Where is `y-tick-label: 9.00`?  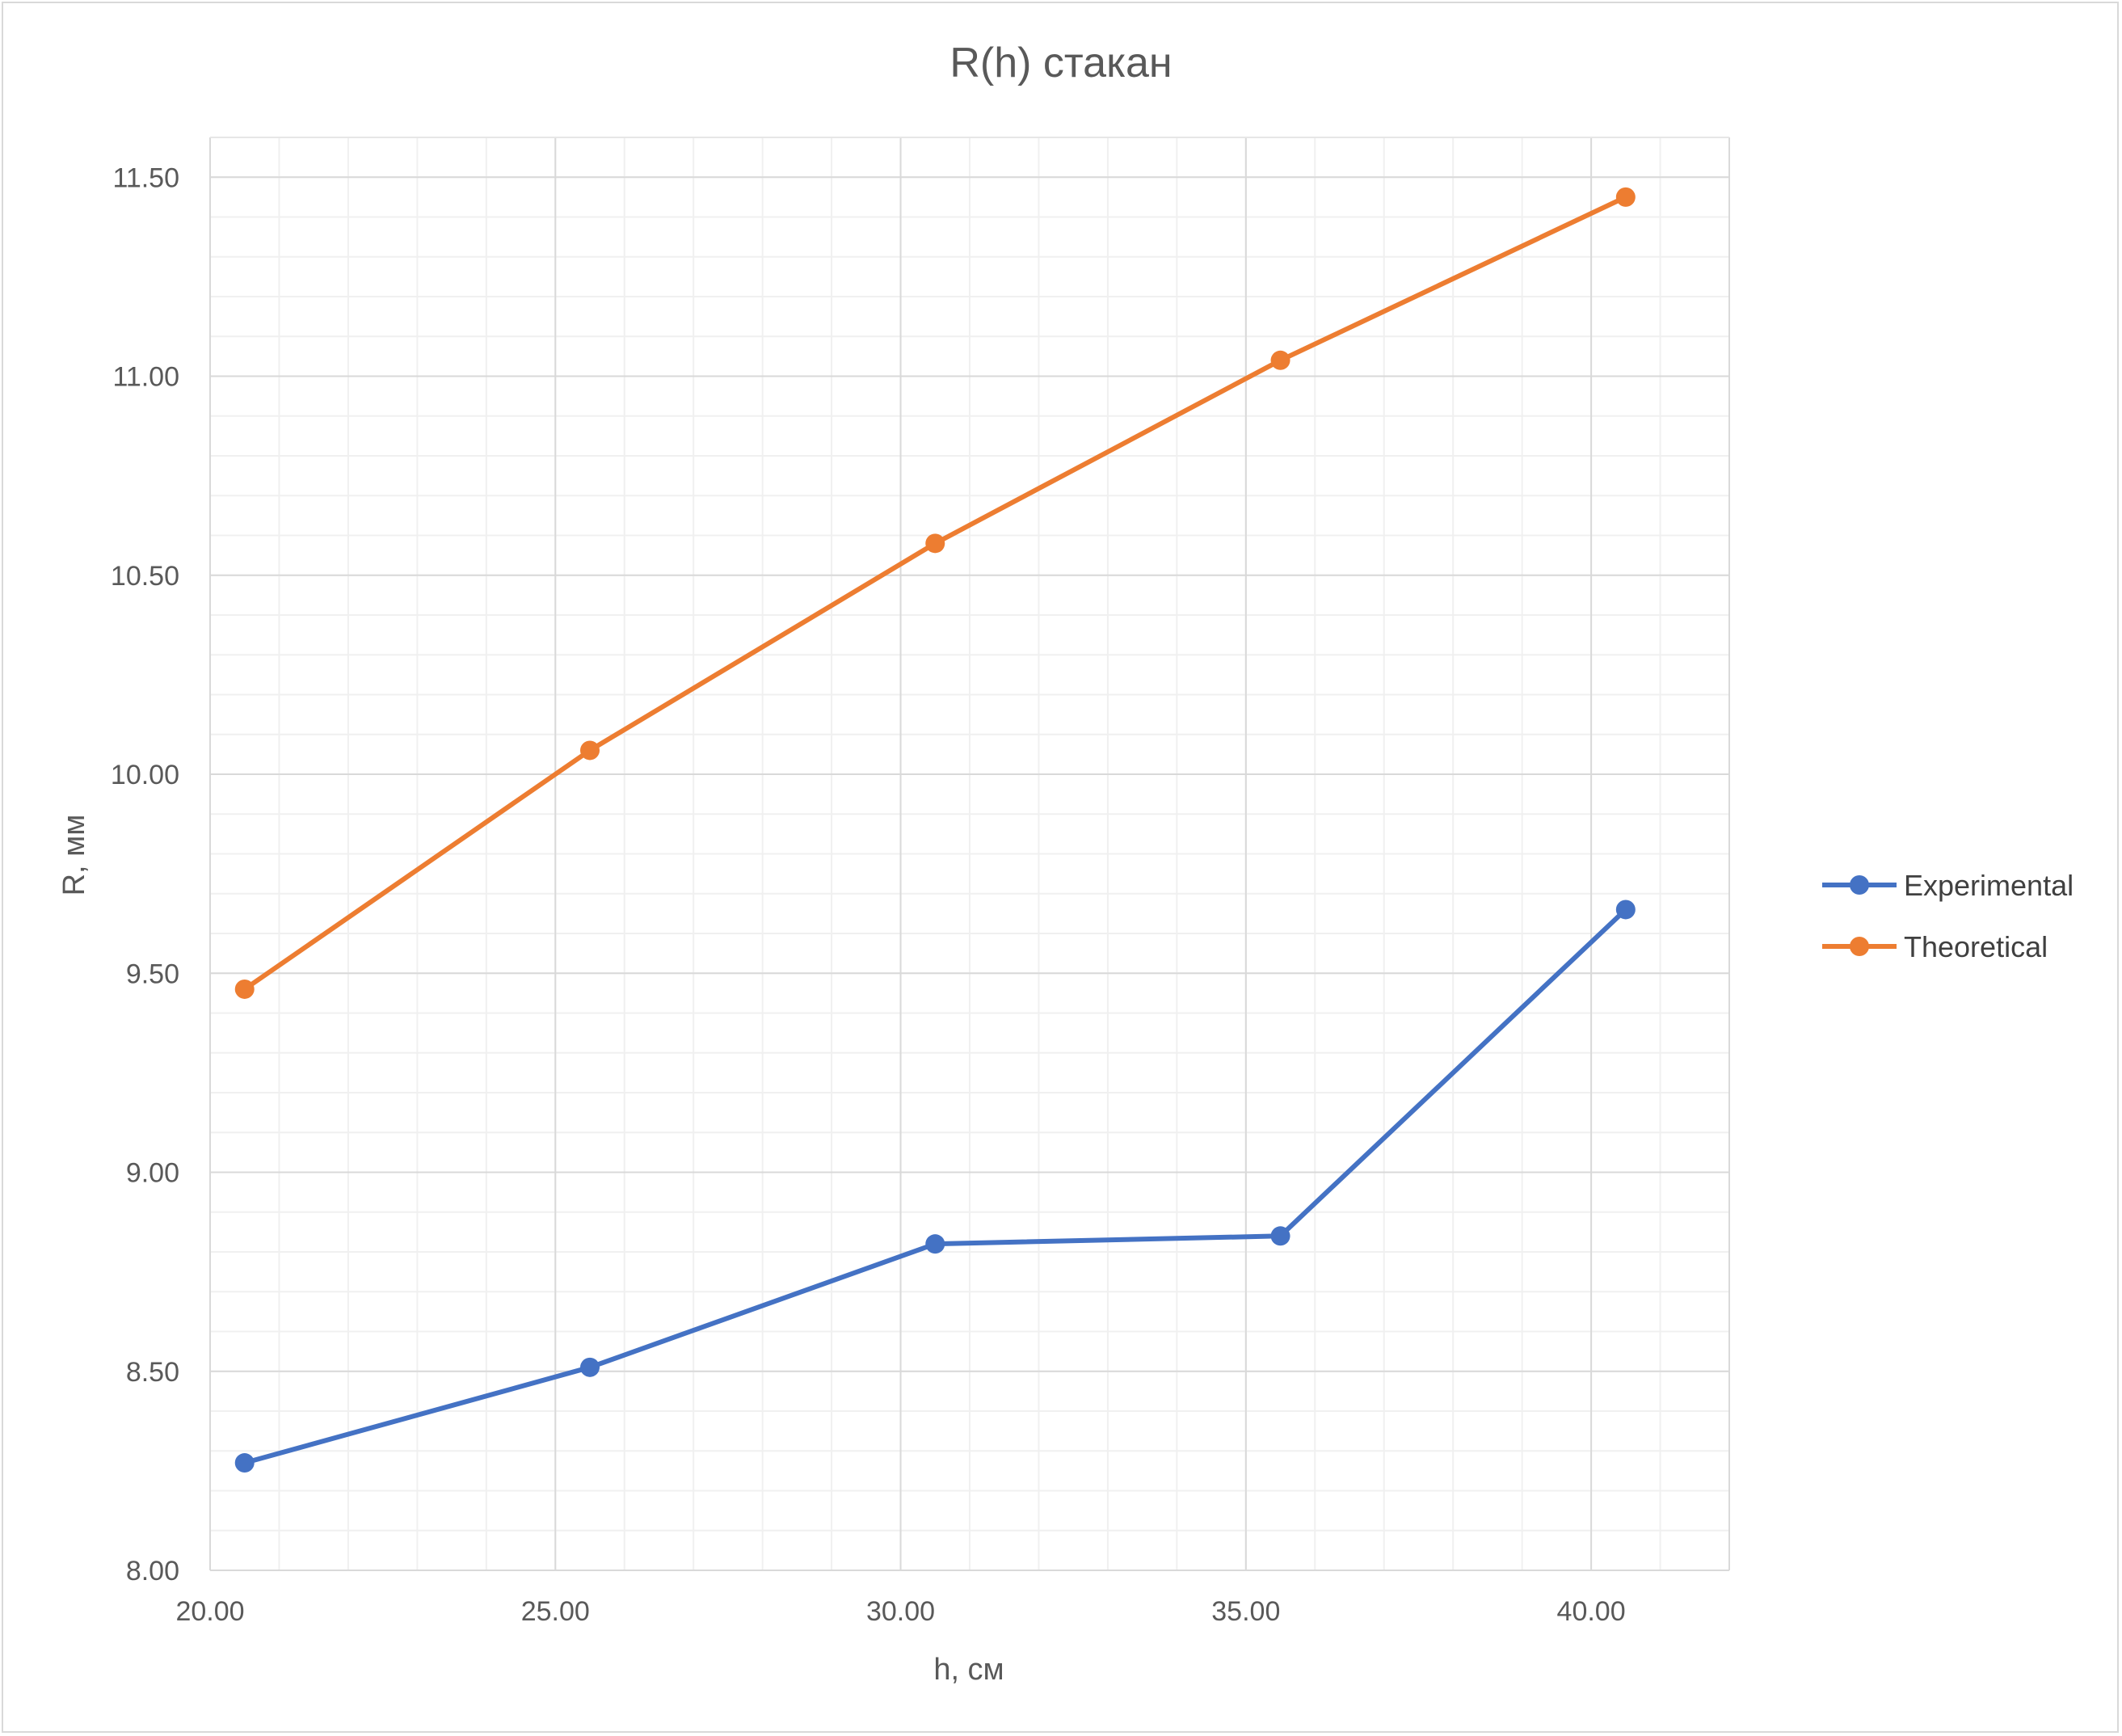 y-tick-label: 9.00 is located at coordinates (152, 1173).